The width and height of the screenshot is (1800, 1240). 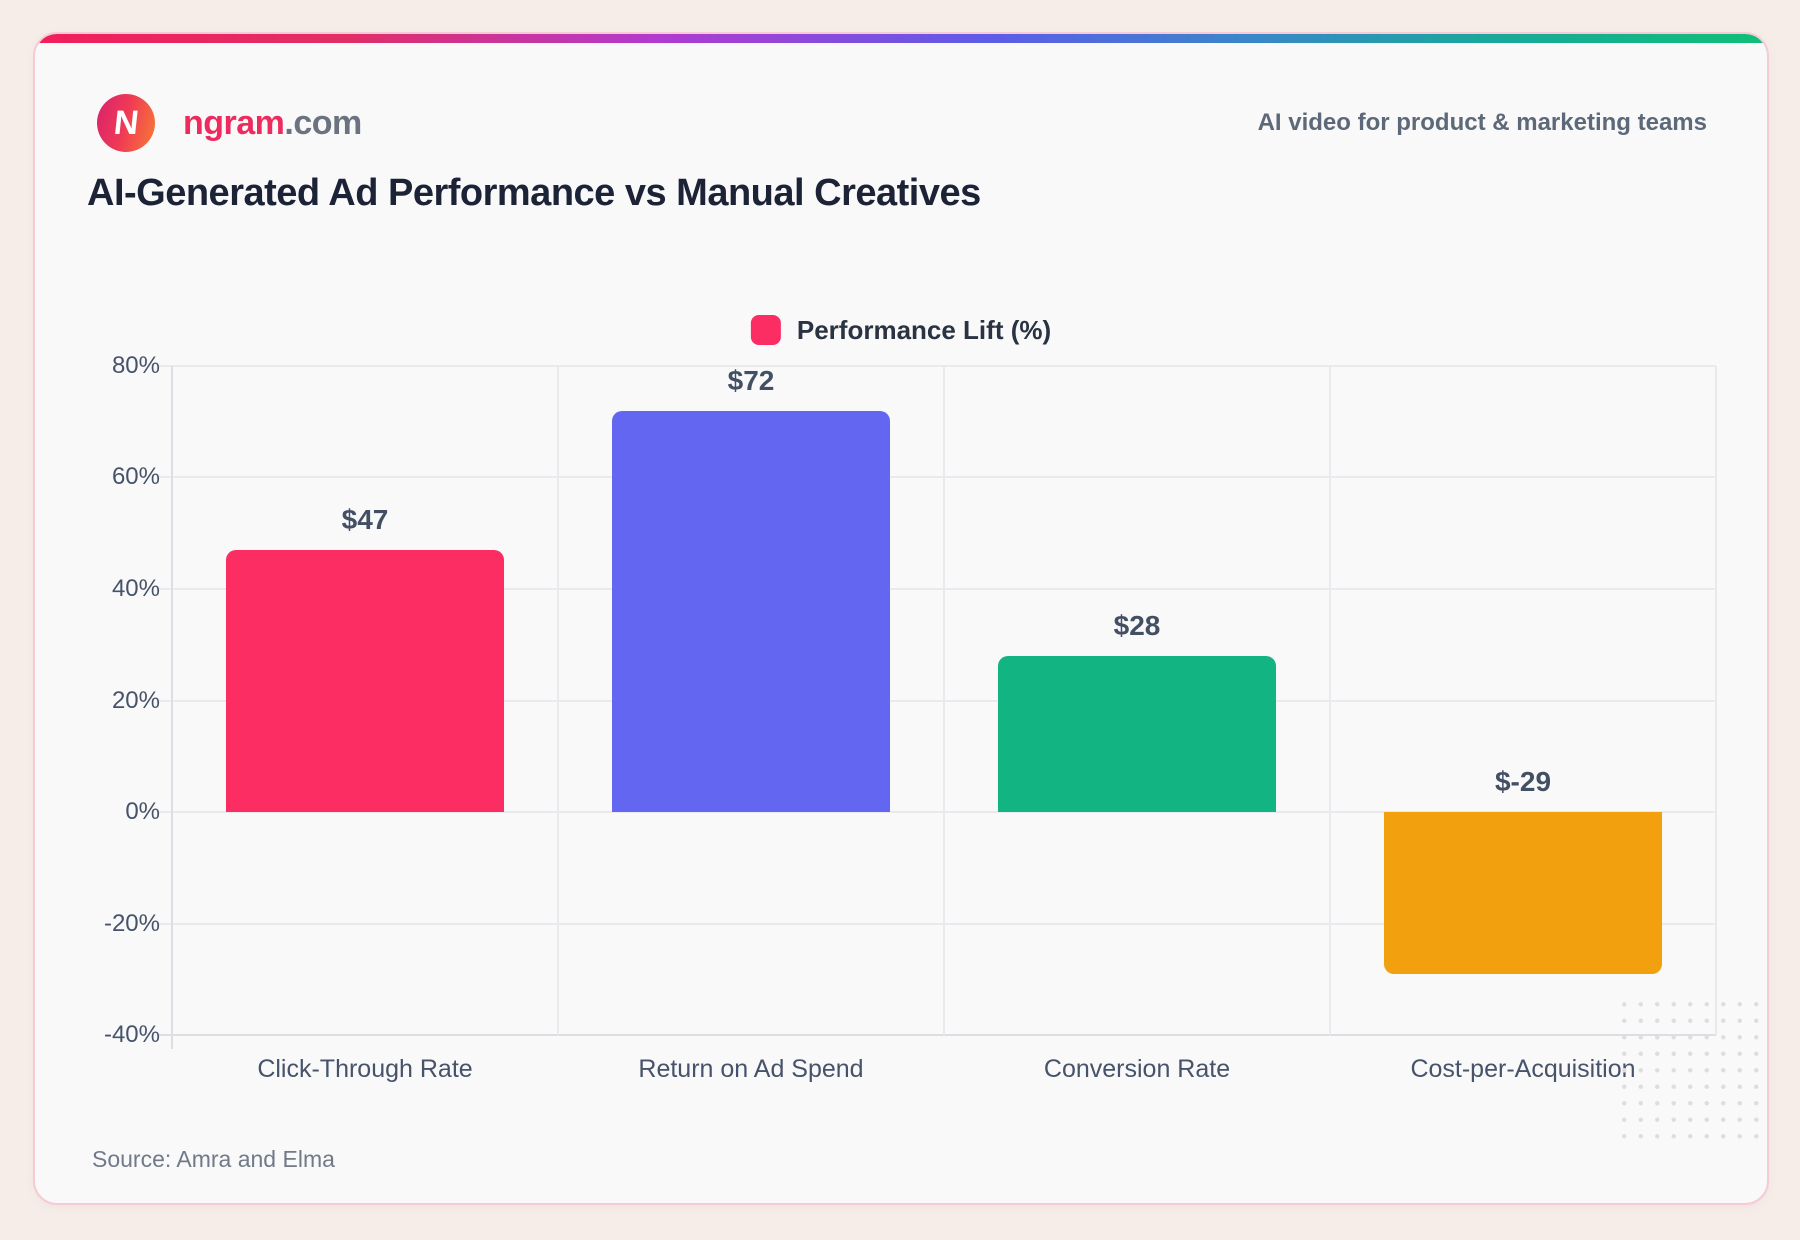 I want to click on bar-click-through-rate, so click(x=365, y=680).